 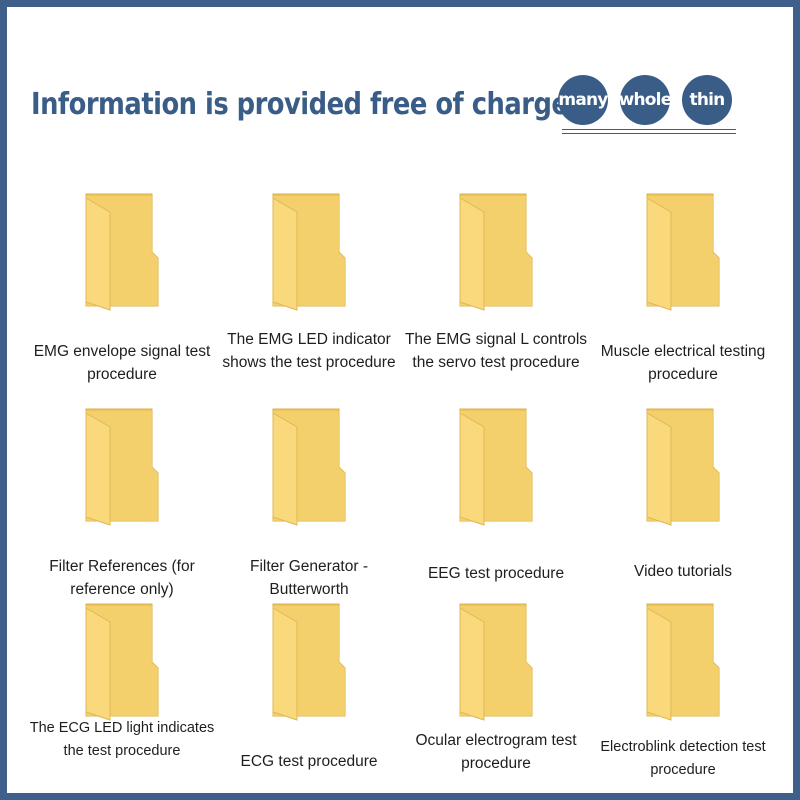 I want to click on page-title: Information is provided free of charge, so click(x=300, y=104).